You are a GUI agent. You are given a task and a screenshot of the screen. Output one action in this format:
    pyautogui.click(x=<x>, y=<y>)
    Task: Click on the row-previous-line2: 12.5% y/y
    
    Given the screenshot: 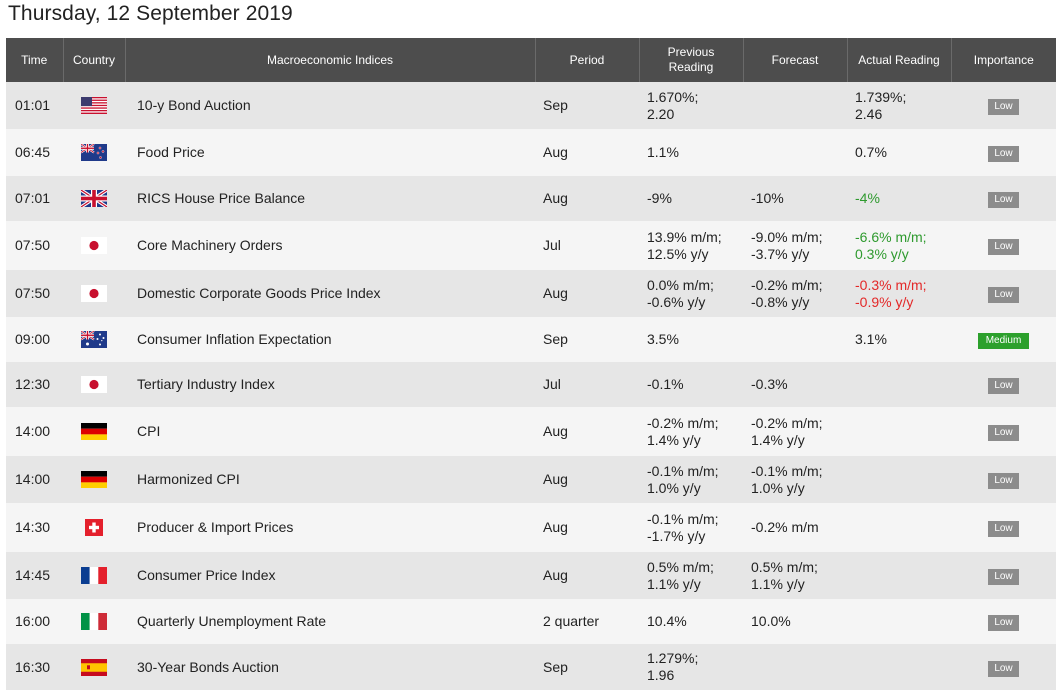 What is the action you would take?
    pyautogui.click(x=678, y=253)
    